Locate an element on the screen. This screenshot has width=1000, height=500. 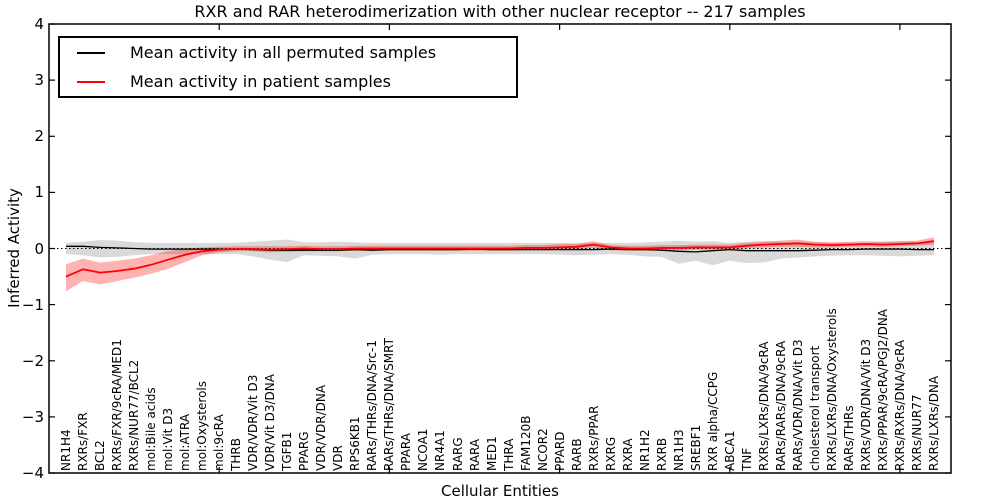
x-tick-label: NCOA1 is located at coordinates (423, 449).